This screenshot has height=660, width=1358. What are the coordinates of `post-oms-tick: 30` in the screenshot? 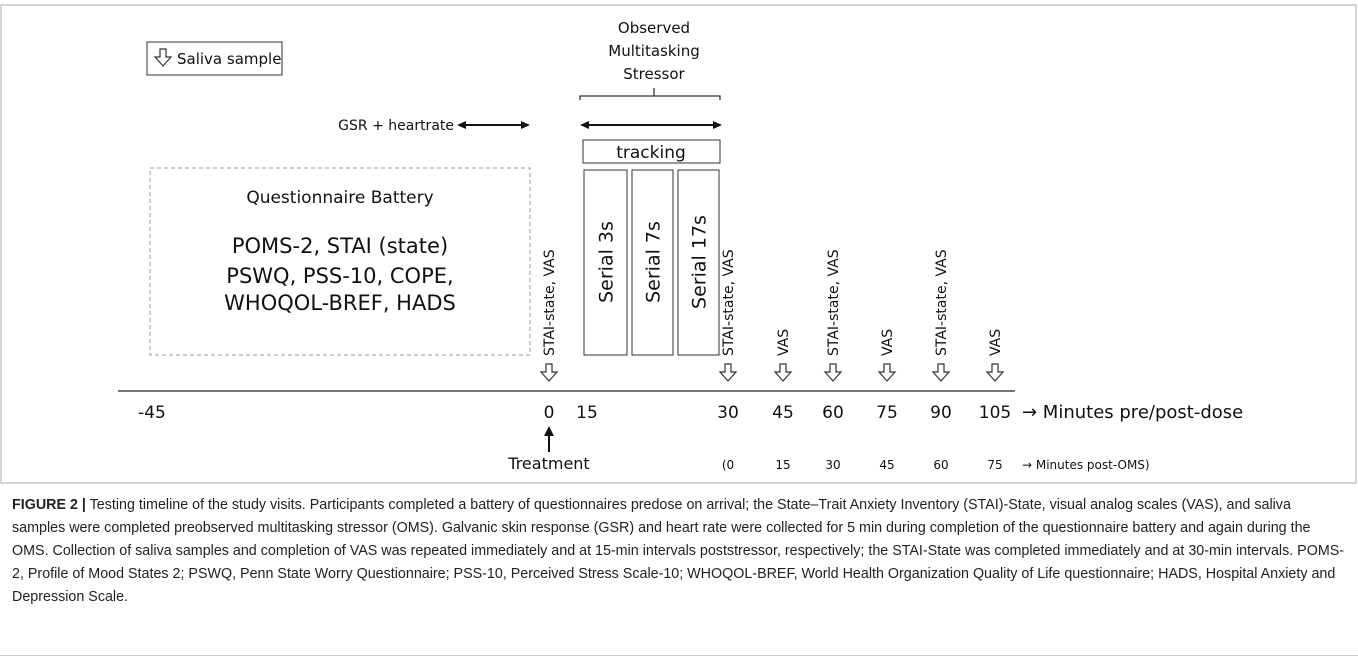 It's located at (832, 465).